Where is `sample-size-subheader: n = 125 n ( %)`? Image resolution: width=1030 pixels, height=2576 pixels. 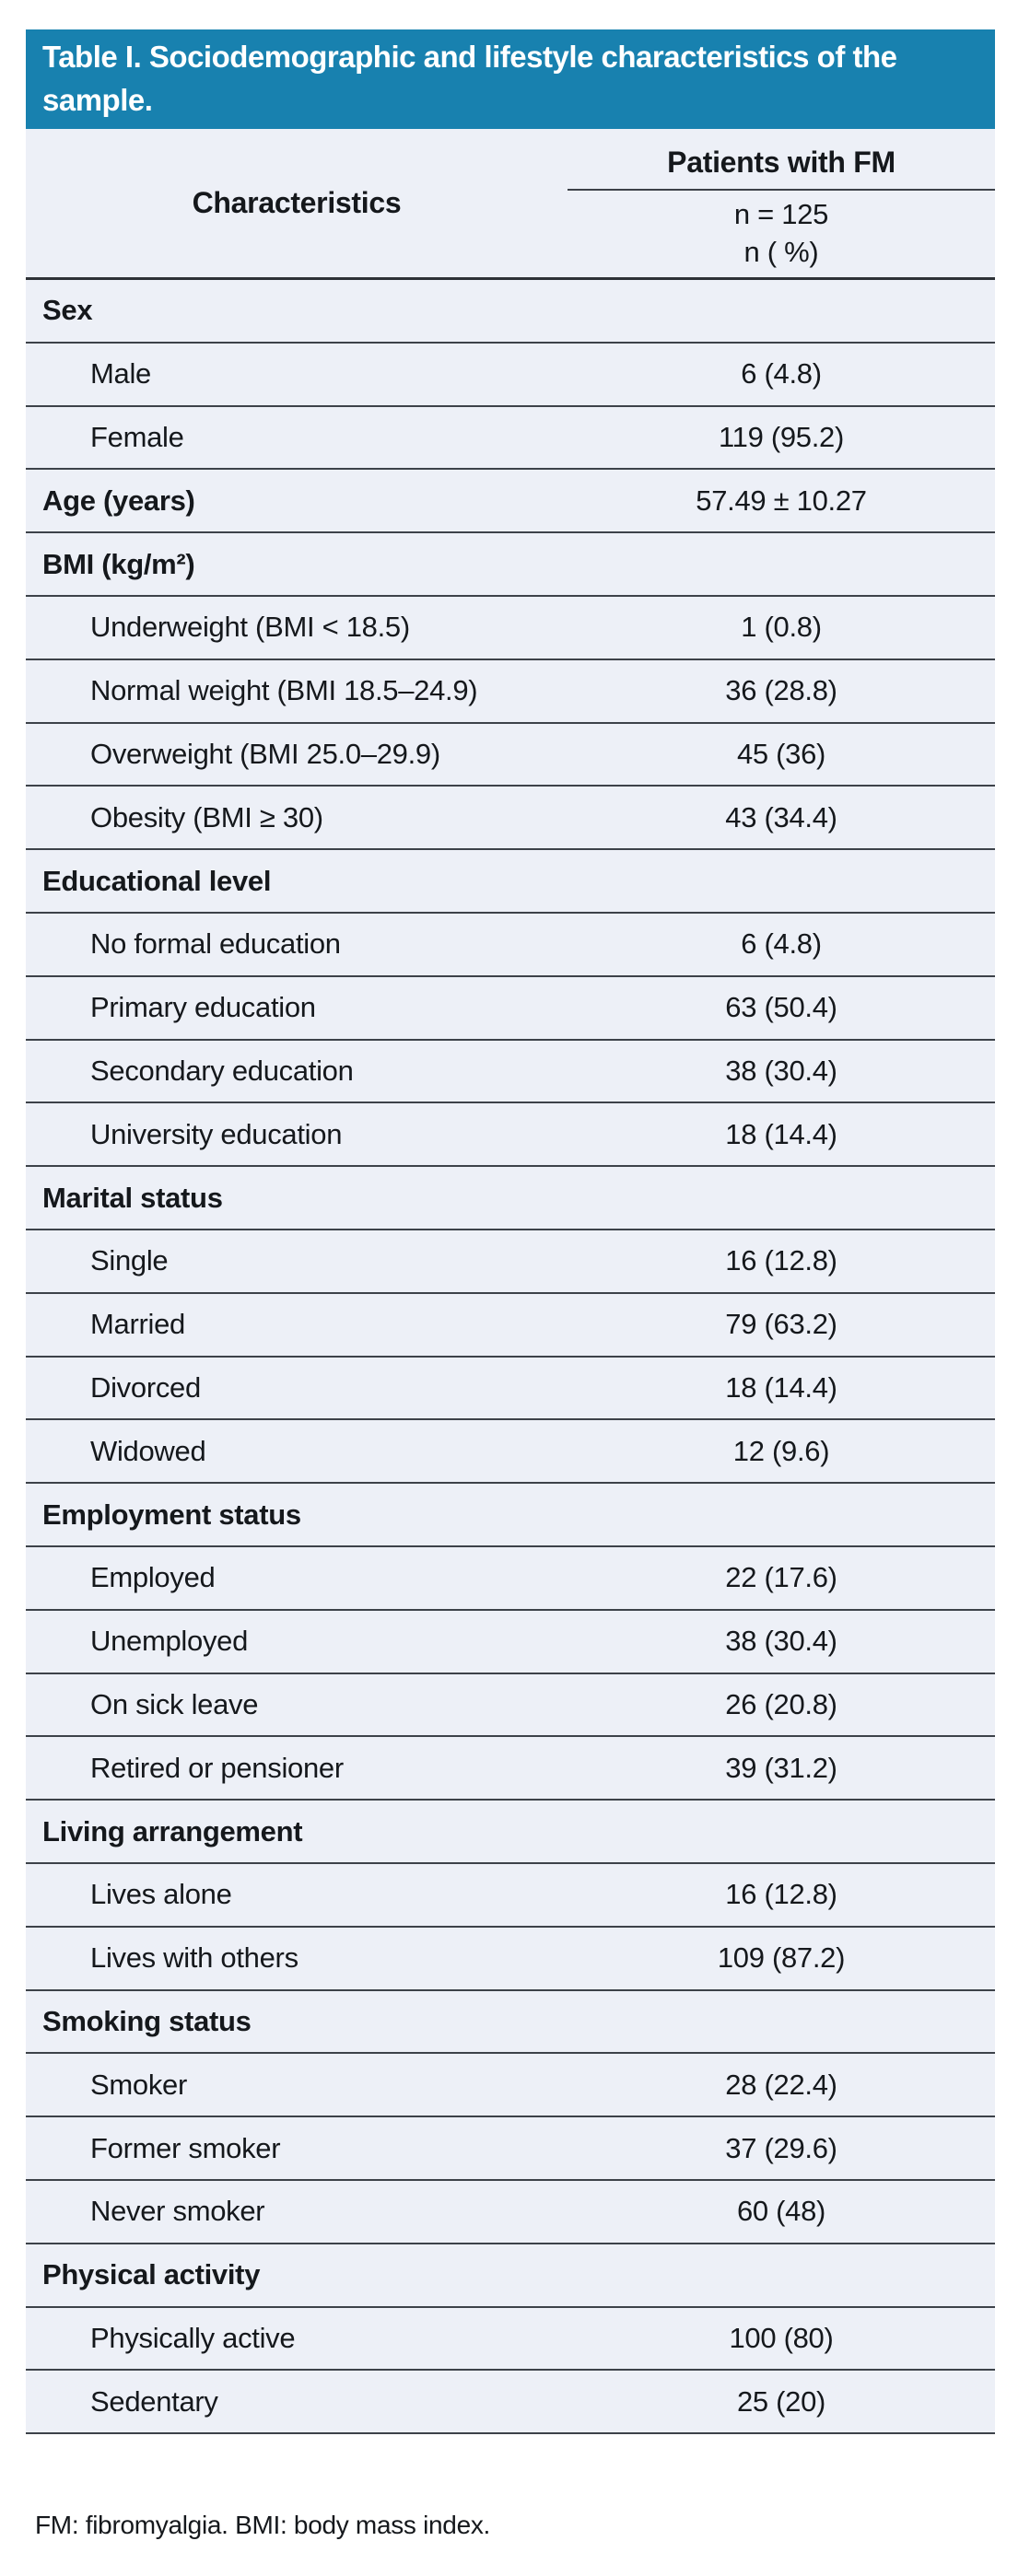
sample-size-subheader: n = 125 n ( %) is located at coordinates (782, 234).